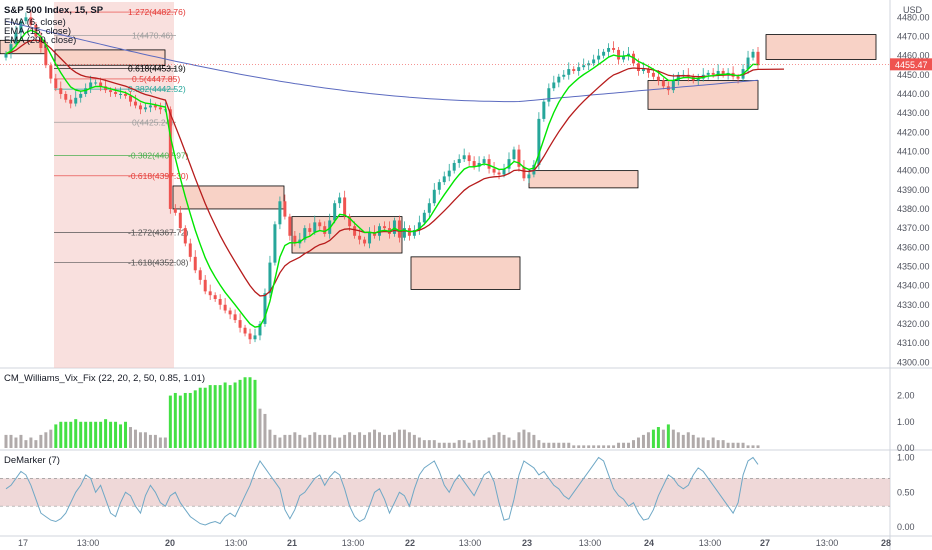 The width and height of the screenshot is (932, 550). I want to click on fib-level-label: 0.5(4447.85), so click(156, 79).